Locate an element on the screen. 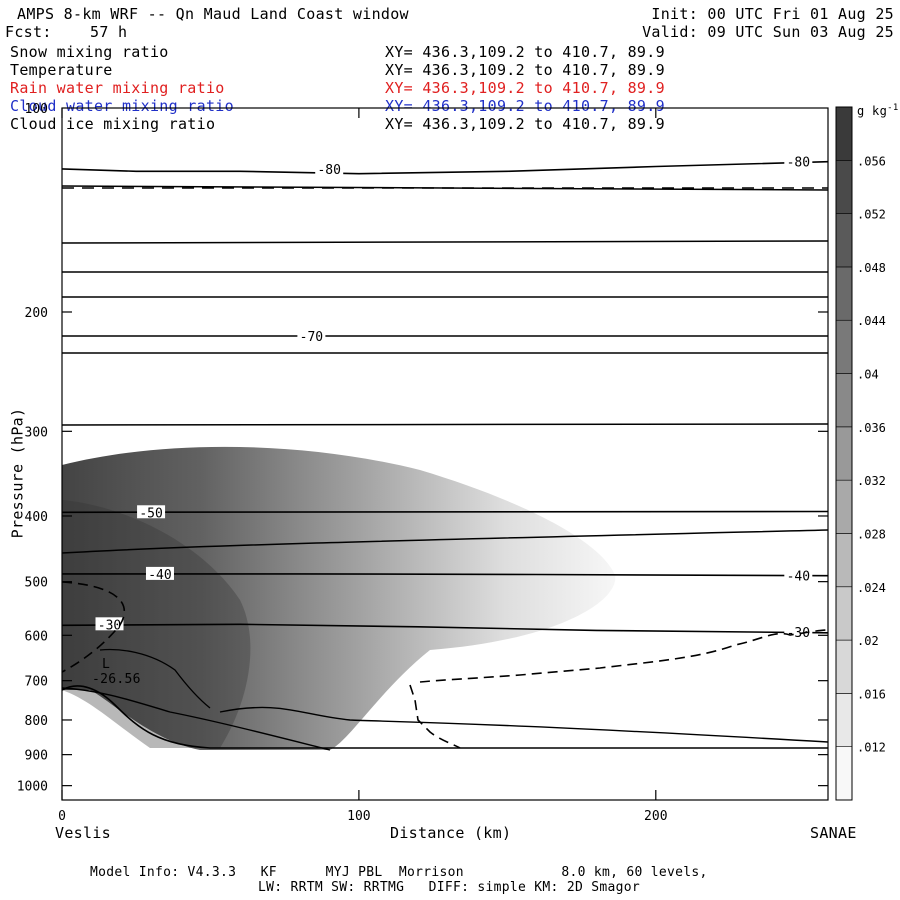 Image resolution: width=900 pixels, height=900 pixels. contour-label: -50 is located at coordinates (150, 513).